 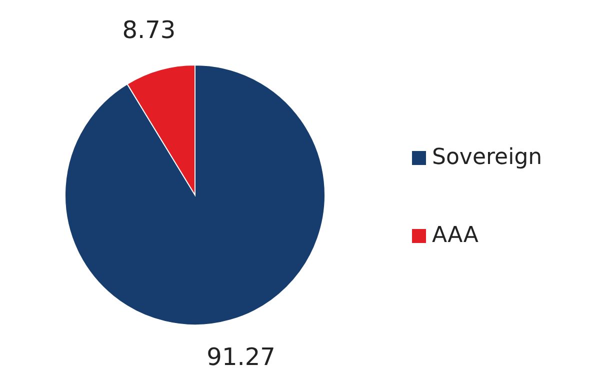 I want to click on data-label: 91.27, so click(x=241, y=357).